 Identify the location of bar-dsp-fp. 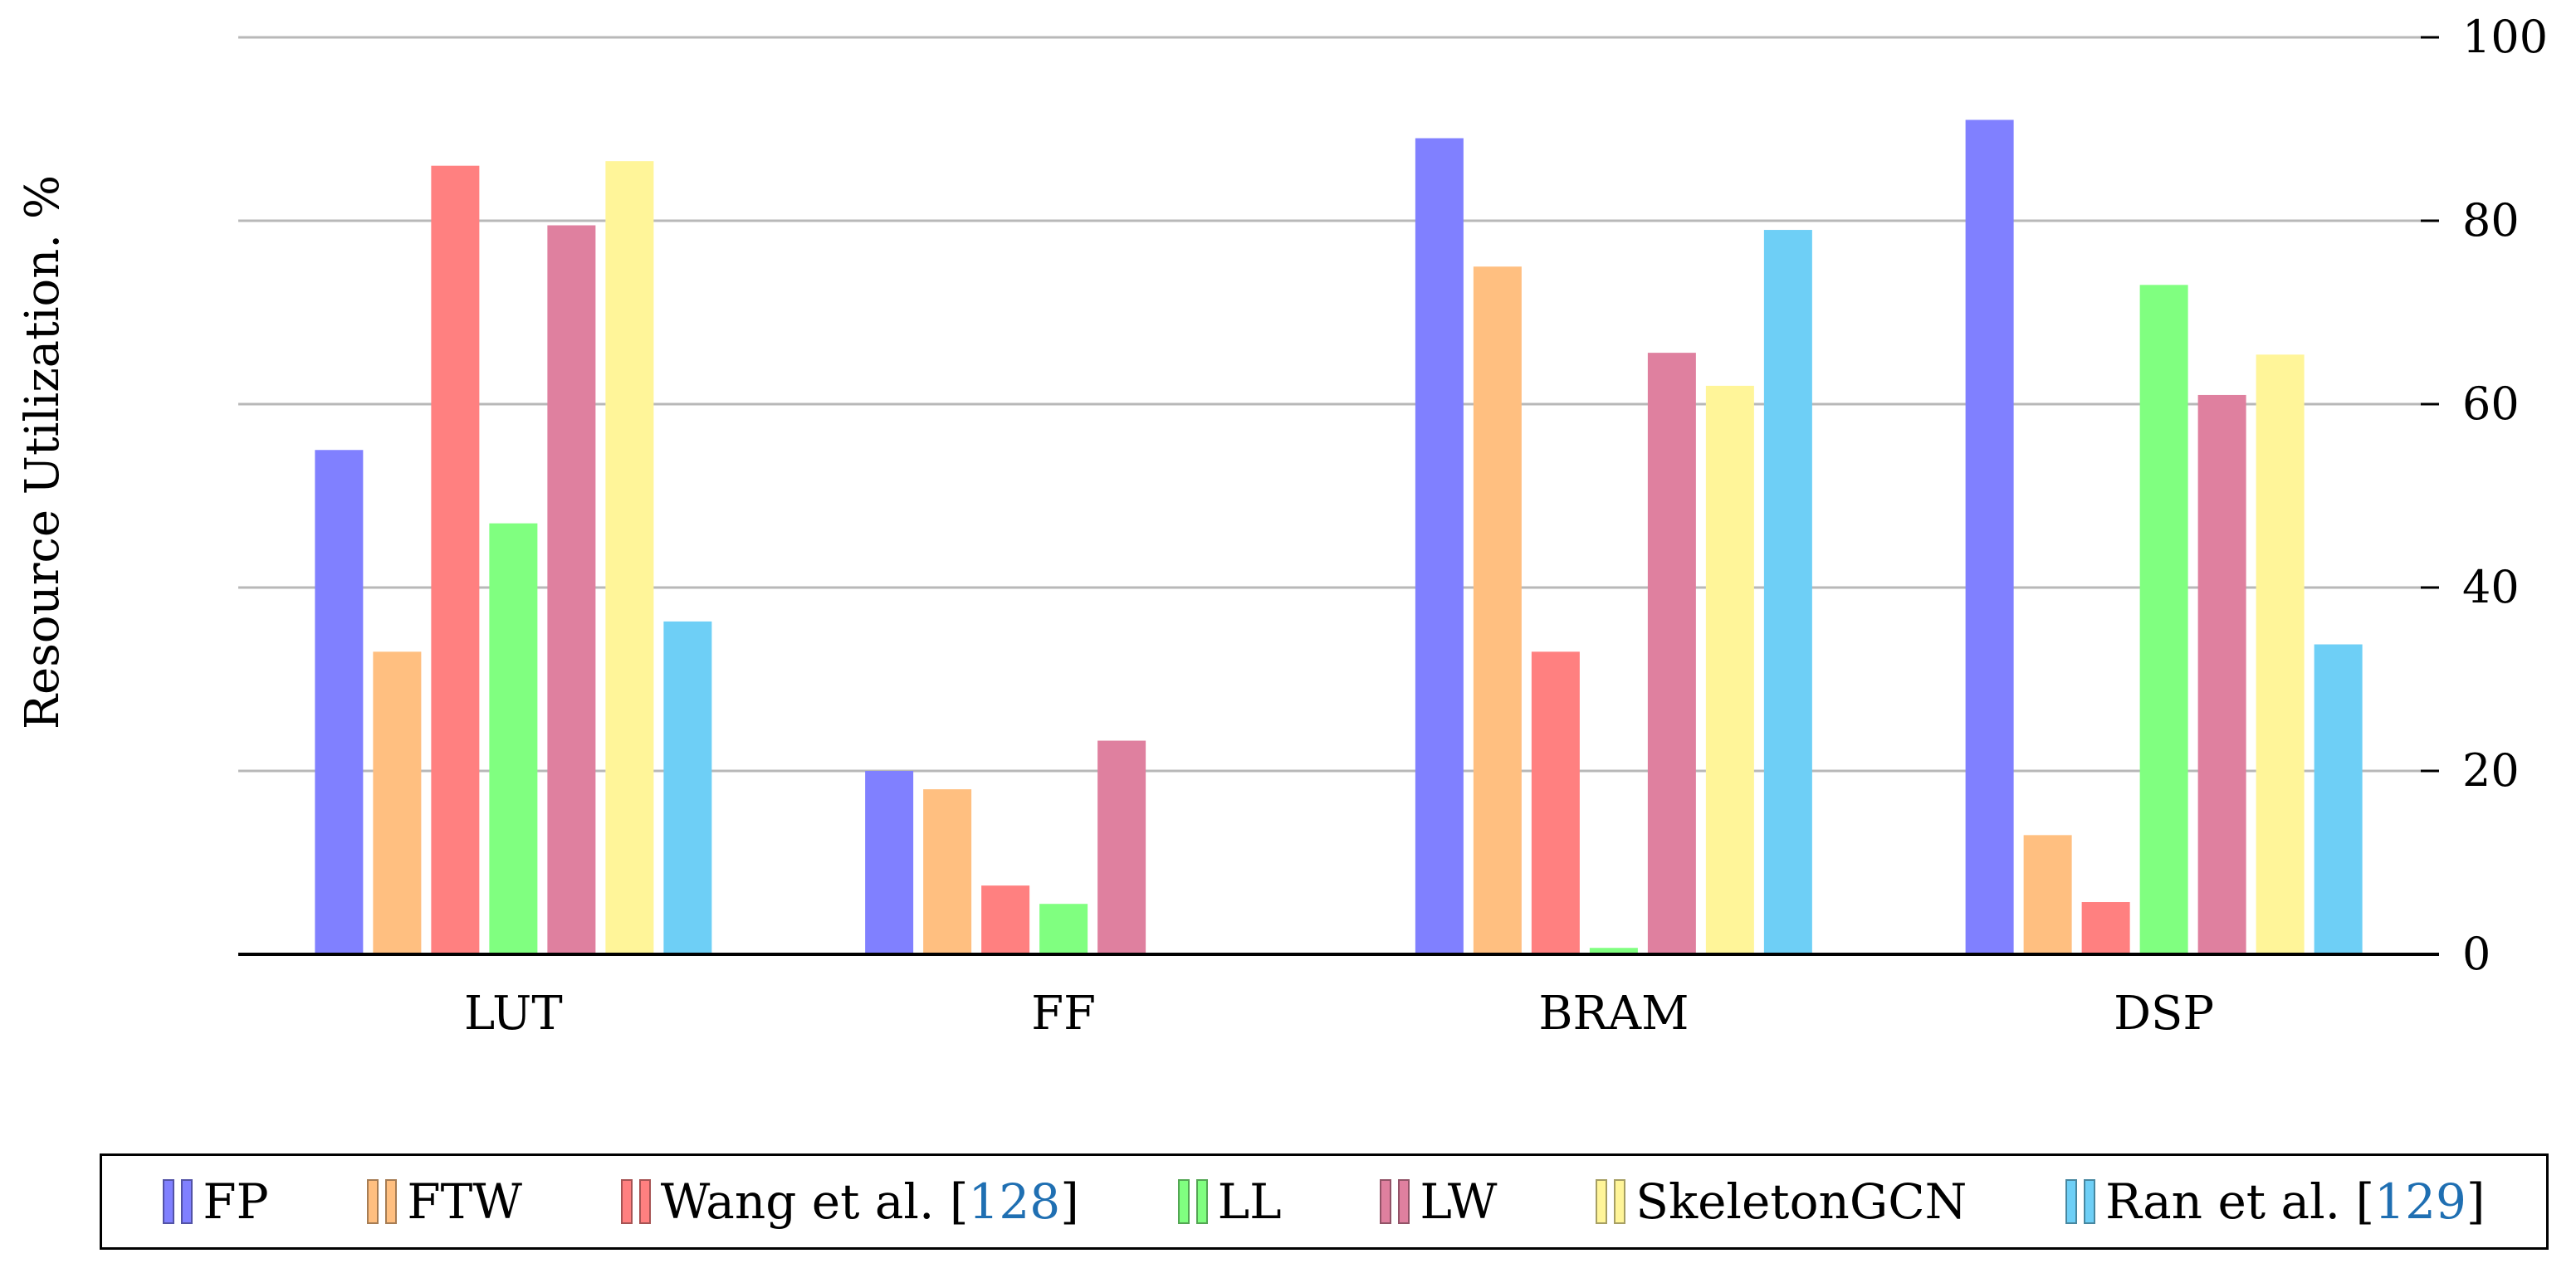
(1989, 536).